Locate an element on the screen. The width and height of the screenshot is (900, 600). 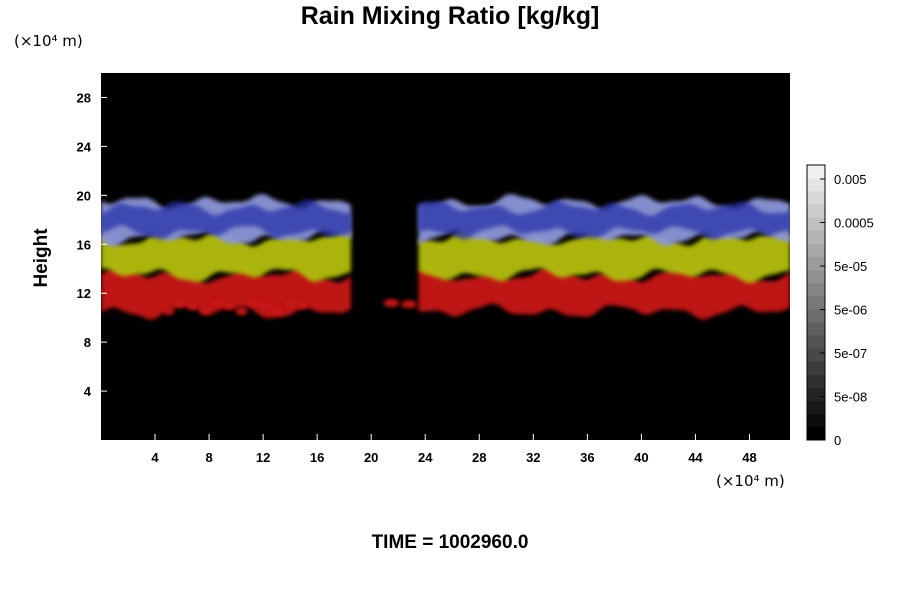
y-tick-label: 4 is located at coordinates (88, 391).